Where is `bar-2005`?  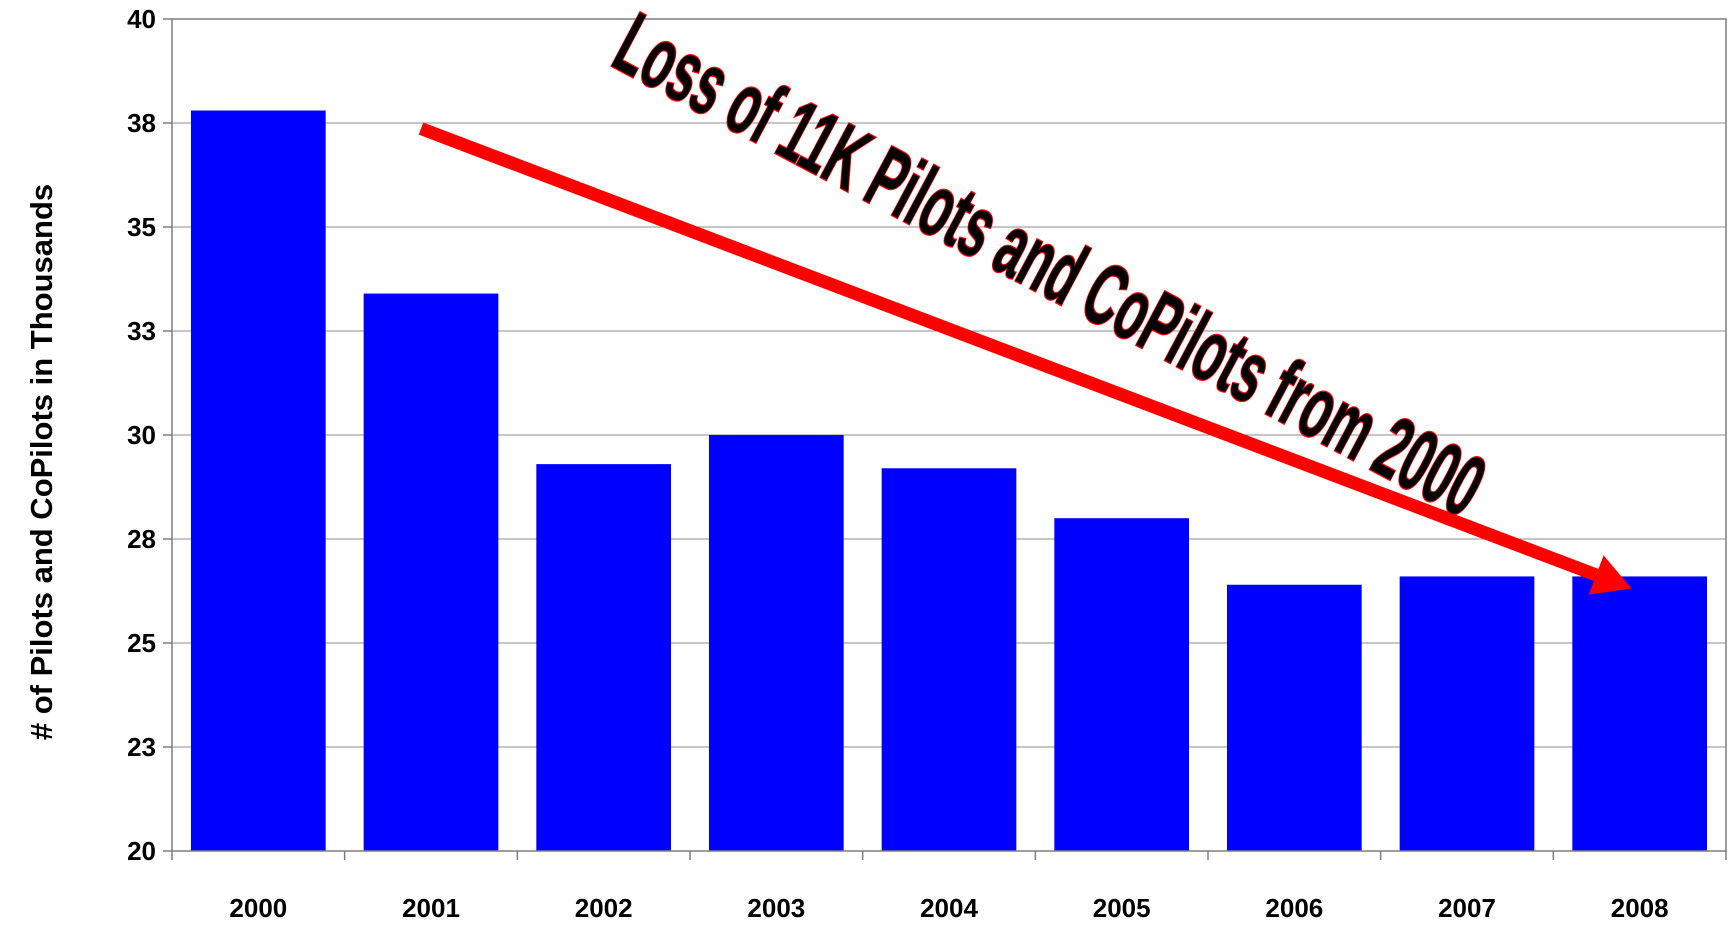
bar-2005 is located at coordinates (1122, 684).